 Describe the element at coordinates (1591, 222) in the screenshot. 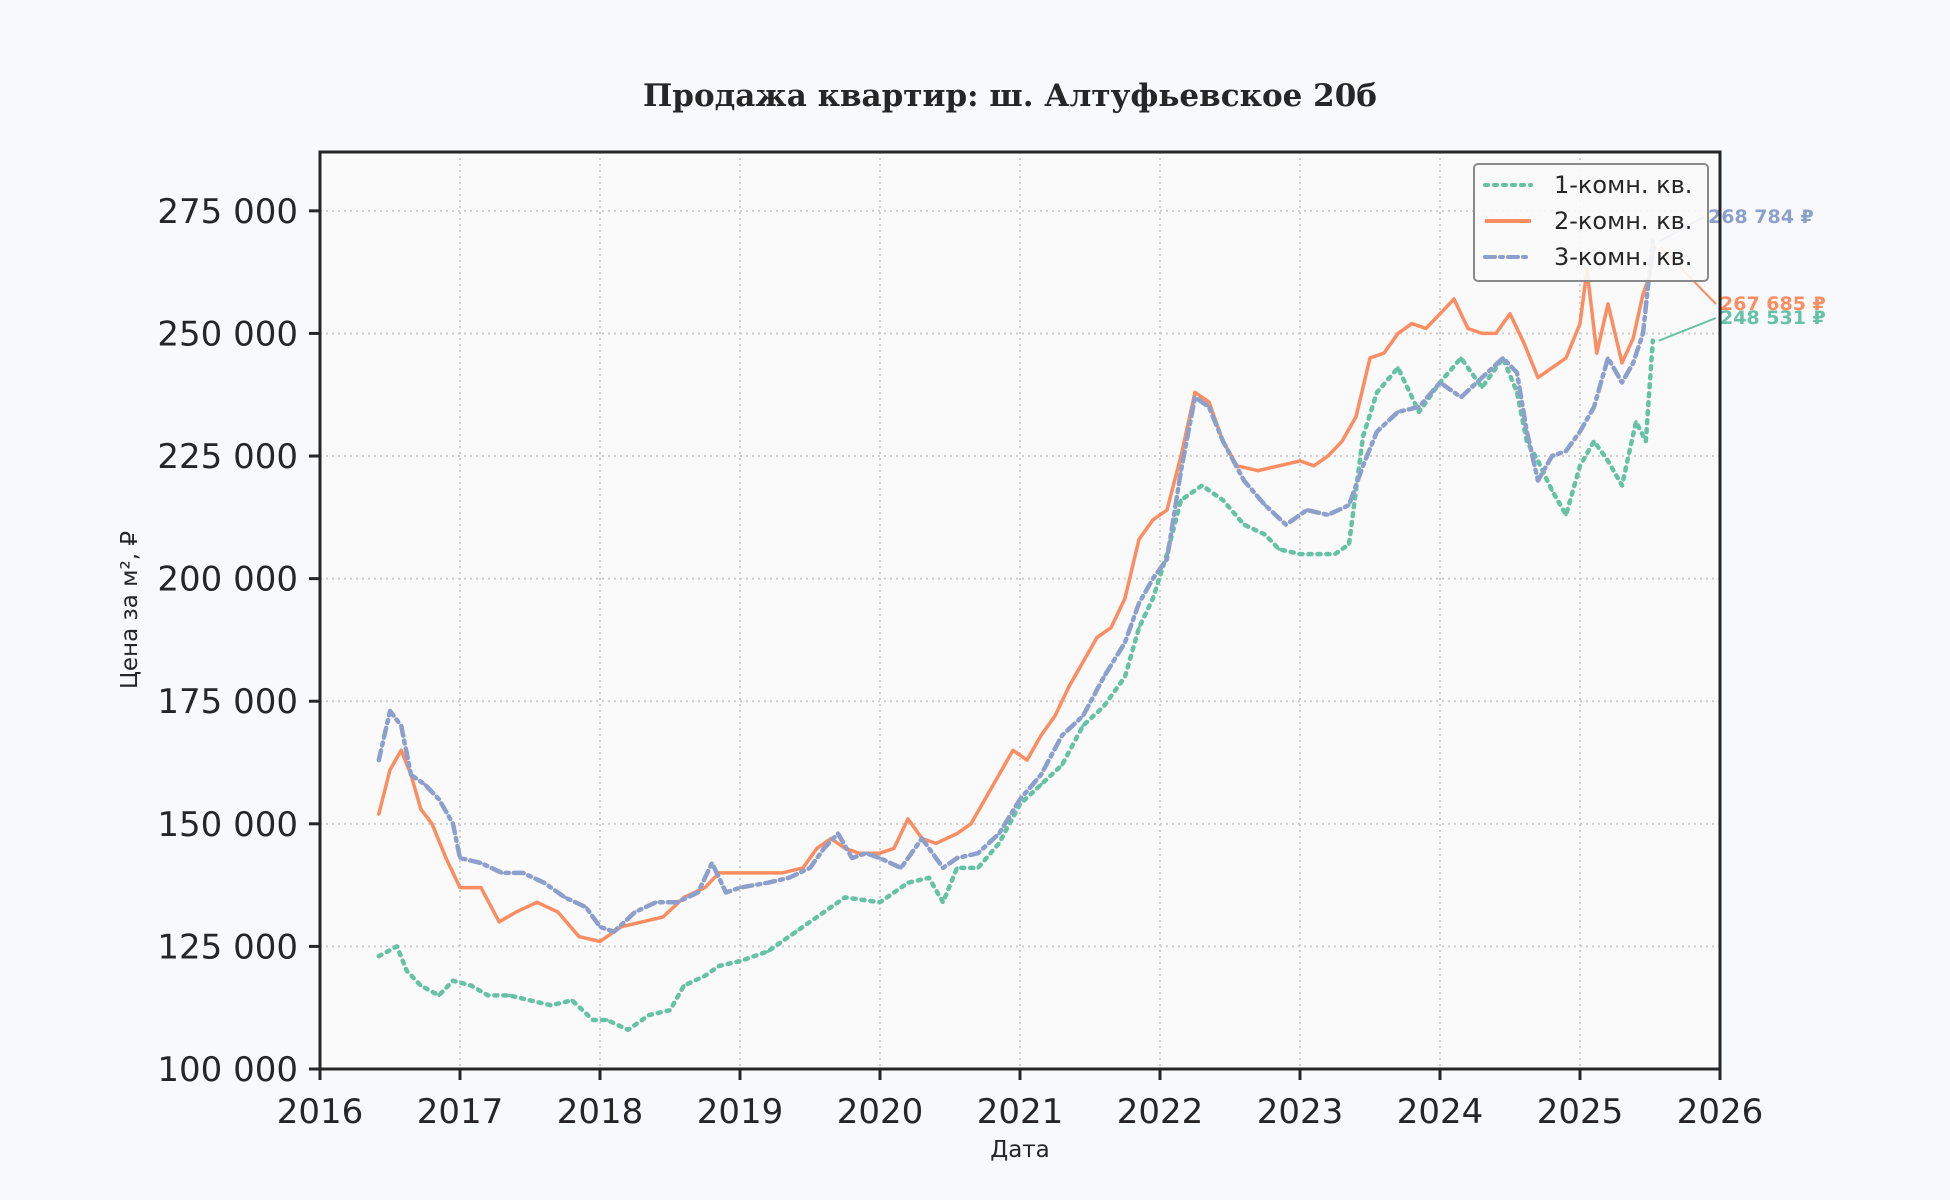

I see `legend-box` at that location.